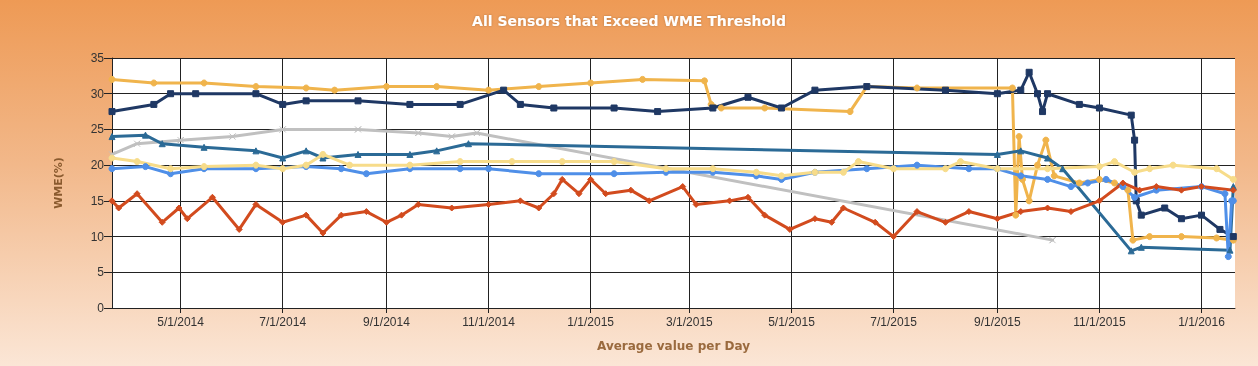  I want to click on x-tick-label: 3/1/2015, so click(690, 322).